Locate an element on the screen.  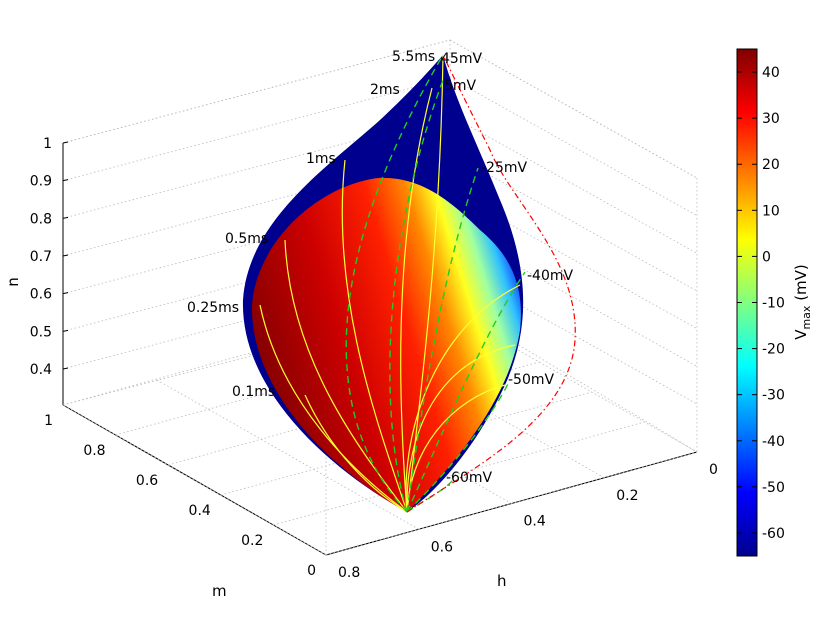
m-axis: m 0 0.2 0.4 0.6 0.8 1 is located at coordinates (180, 506).